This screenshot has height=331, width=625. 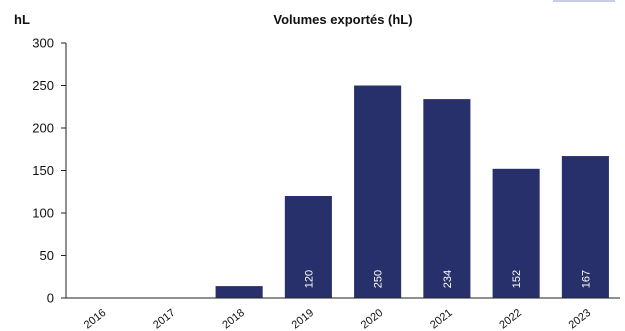 I want to click on y-tick-label: 150, so click(x=43, y=170).